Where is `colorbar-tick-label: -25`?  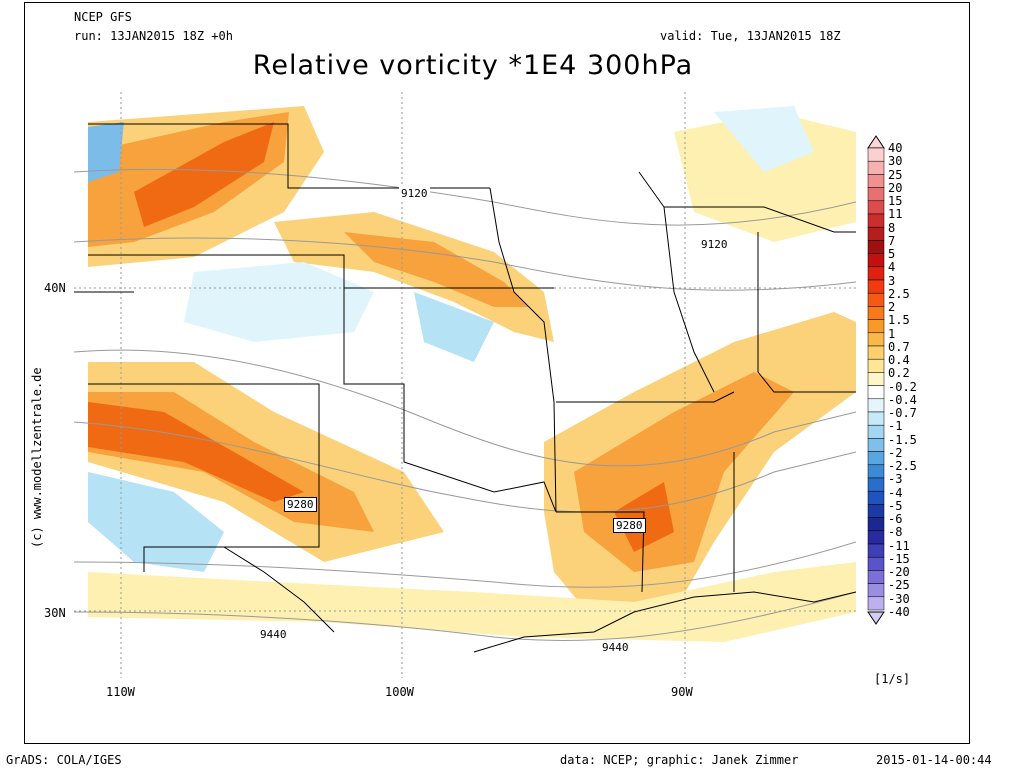 colorbar-tick-label: -25 is located at coordinates (899, 585).